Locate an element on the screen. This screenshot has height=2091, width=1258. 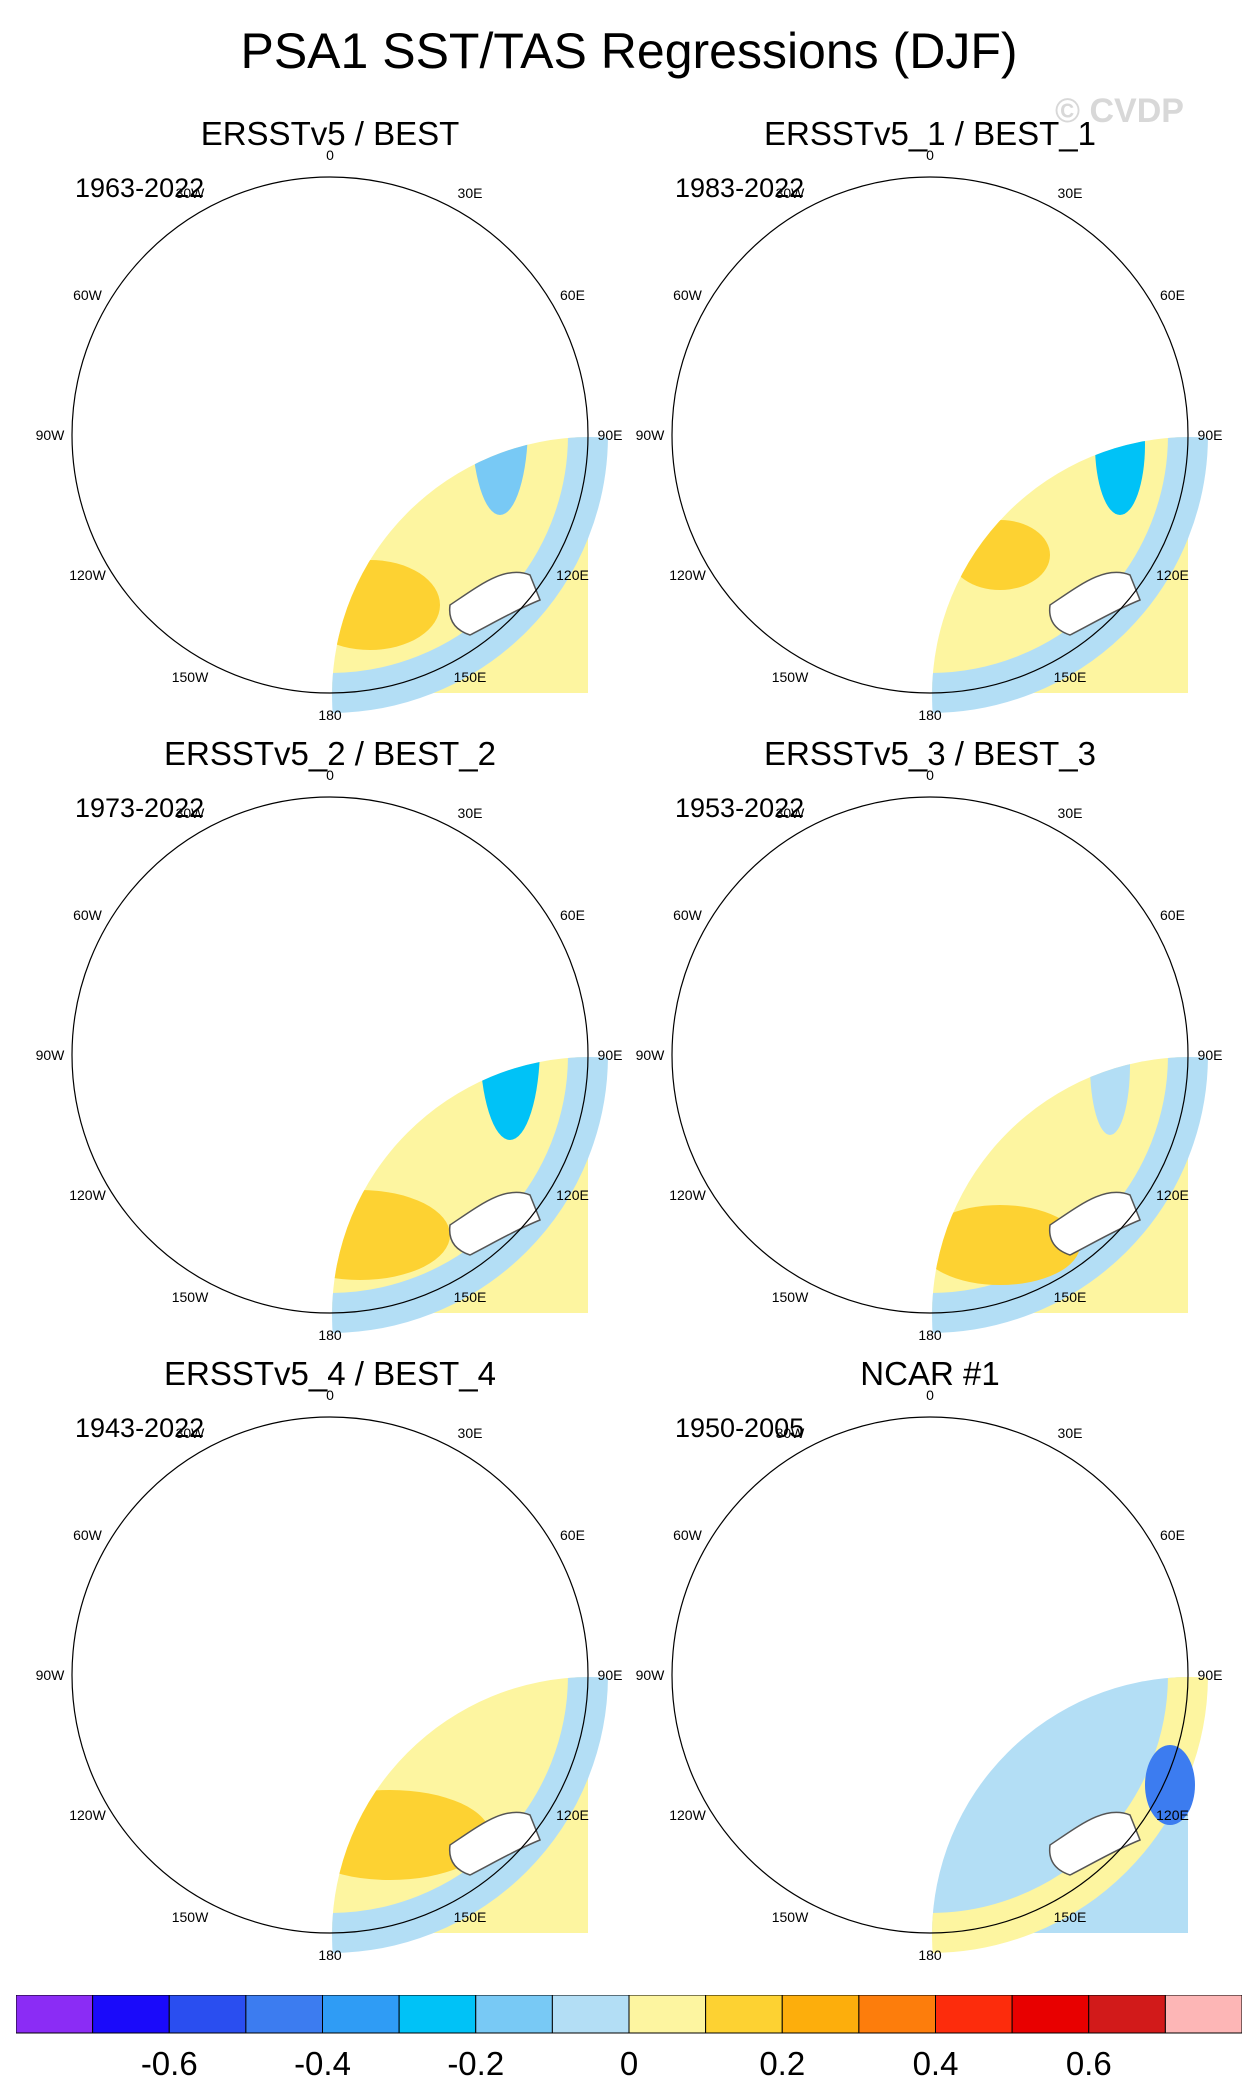
panel-title: ERSSTv5_1 / BEST_1 is located at coordinates (930, 133).